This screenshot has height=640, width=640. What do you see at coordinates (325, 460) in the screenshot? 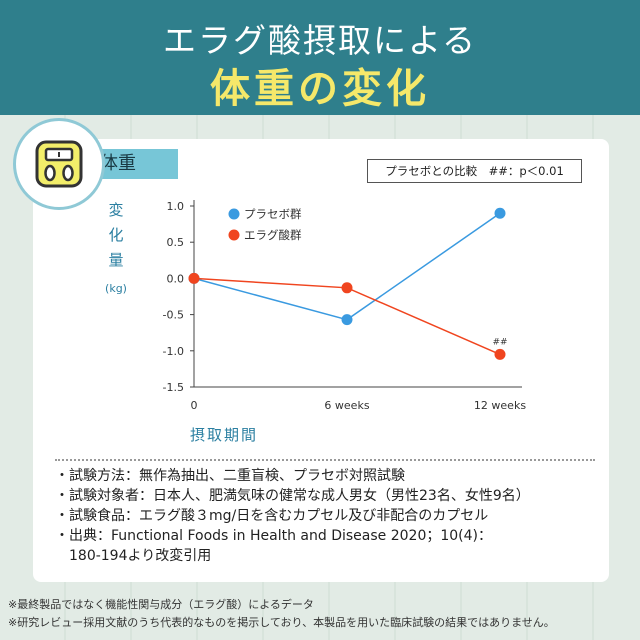
I see `notes-divider` at bounding box center [325, 460].